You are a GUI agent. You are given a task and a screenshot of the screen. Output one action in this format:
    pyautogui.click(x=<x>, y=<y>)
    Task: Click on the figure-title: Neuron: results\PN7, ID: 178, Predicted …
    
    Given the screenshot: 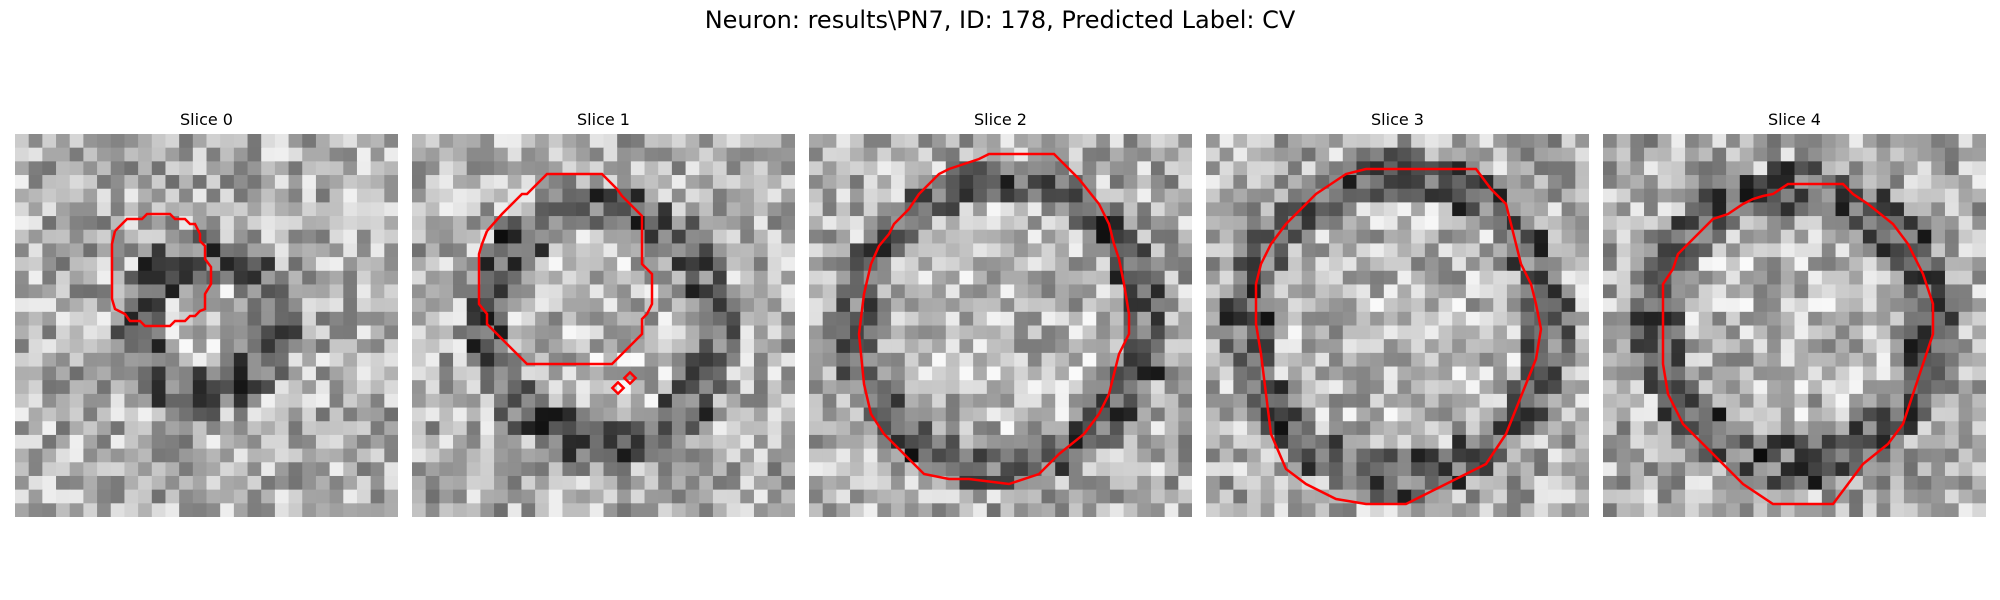 What is the action you would take?
    pyautogui.click(x=1000, y=20)
    